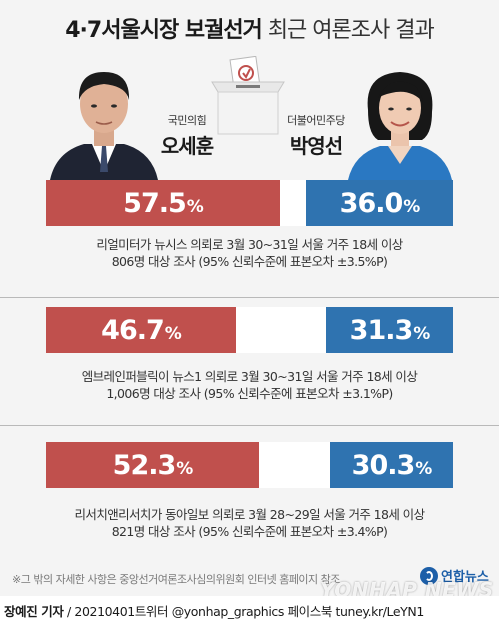 The width and height of the screenshot is (499, 625). Describe the element at coordinates (248, 95) in the screenshot. I see `ballot-box-icon` at that location.